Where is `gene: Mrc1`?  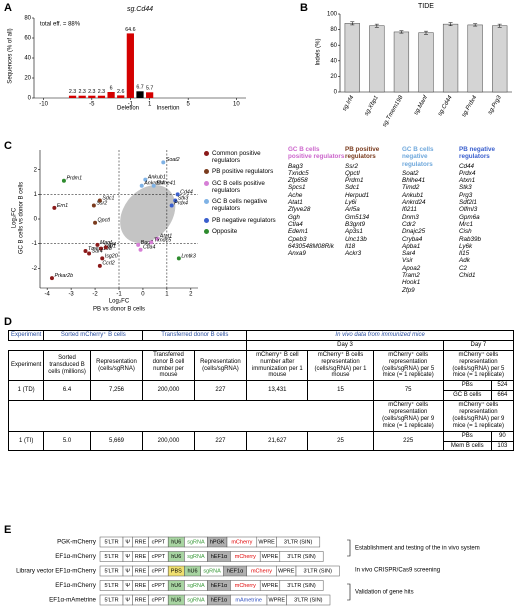 gene: Mrc1 is located at coordinates (466, 224).